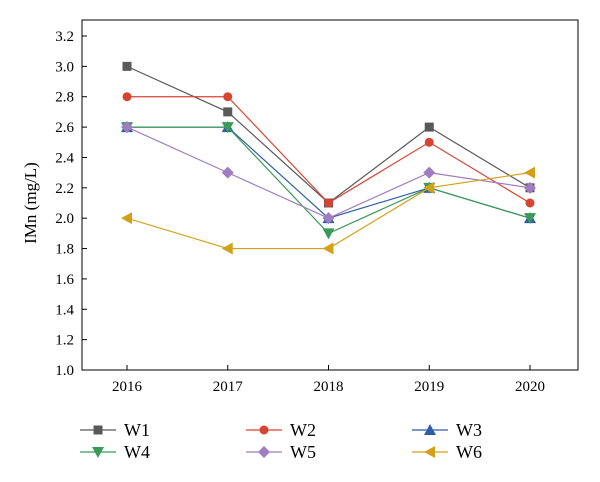  I want to click on y-axis-title: IMn (mg/L), so click(30, 203).